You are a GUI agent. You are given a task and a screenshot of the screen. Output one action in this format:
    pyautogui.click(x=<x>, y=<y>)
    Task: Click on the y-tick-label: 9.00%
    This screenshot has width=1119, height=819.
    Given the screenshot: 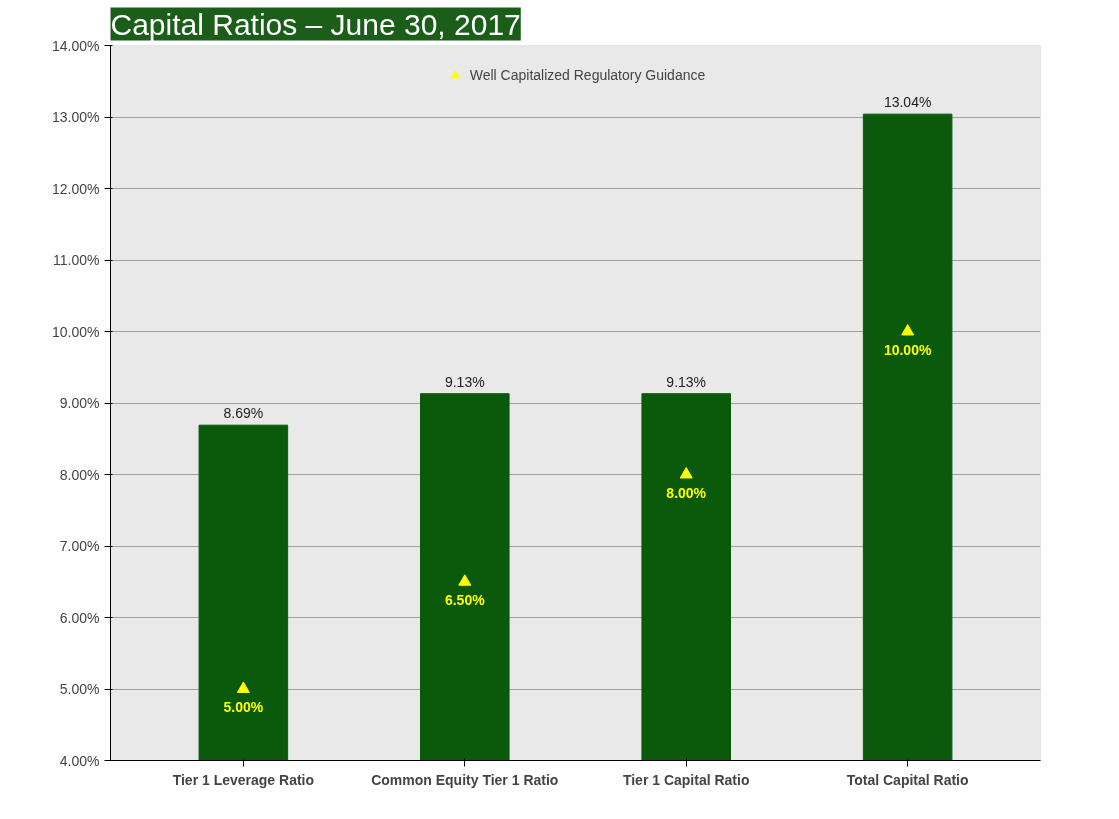 What is the action you would take?
    pyautogui.click(x=79, y=403)
    